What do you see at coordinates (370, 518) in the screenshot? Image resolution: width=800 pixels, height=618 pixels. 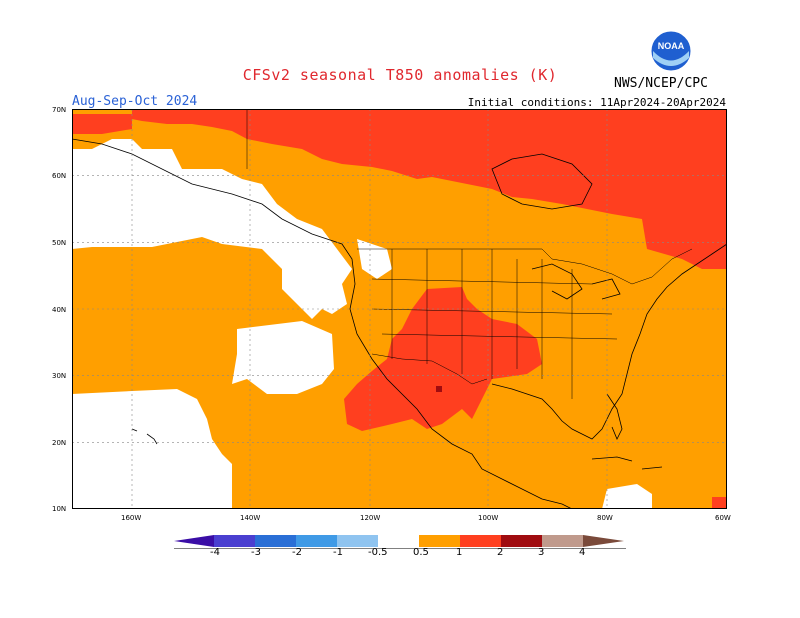 I see `lon-label-120w: 120W` at bounding box center [370, 518].